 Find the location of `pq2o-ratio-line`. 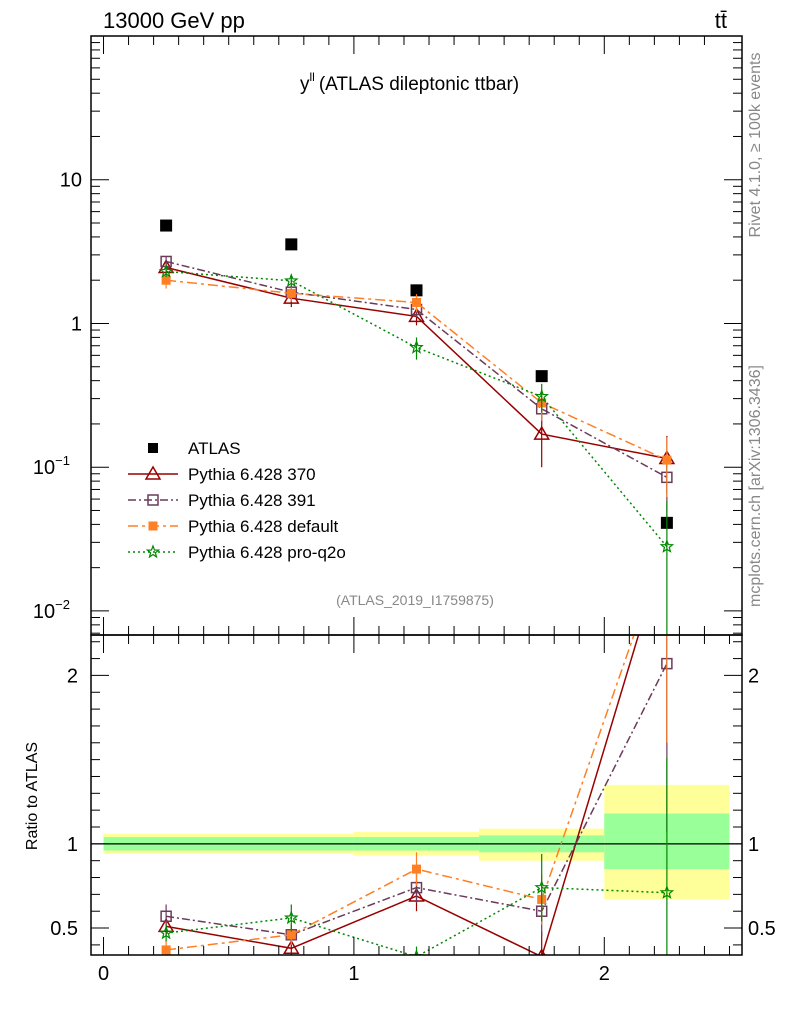

pq2o-ratio-line is located at coordinates (416, 920).